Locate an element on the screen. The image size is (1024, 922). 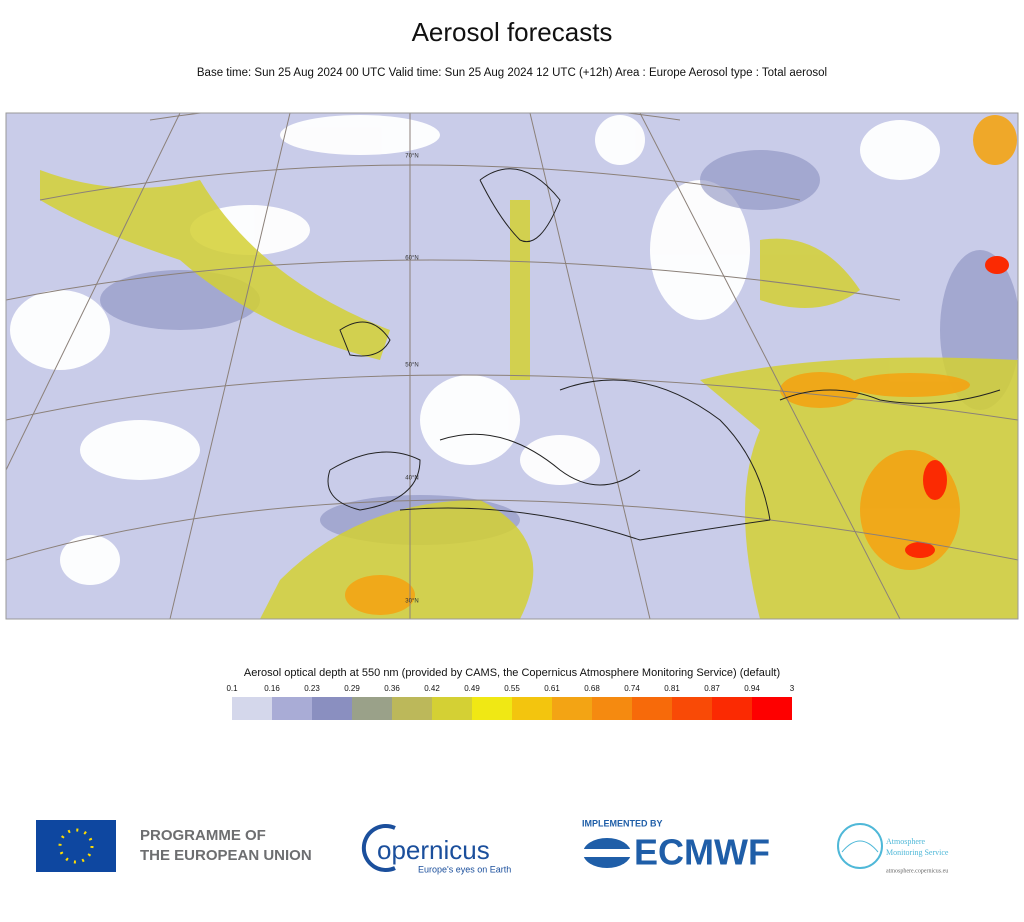
colorbar-tick-label: 0.1 is located at coordinates (232, 688).